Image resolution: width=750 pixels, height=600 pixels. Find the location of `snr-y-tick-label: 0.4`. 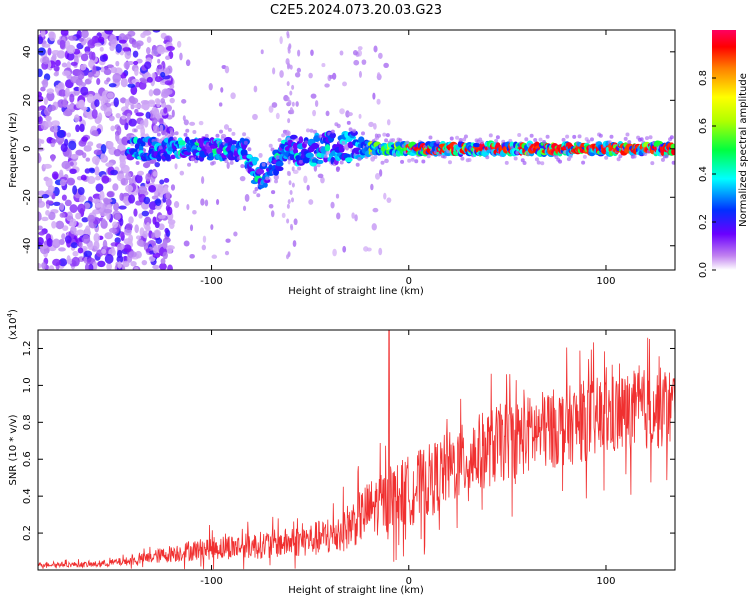

snr-y-tick-label: 0.4 is located at coordinates (27, 496).